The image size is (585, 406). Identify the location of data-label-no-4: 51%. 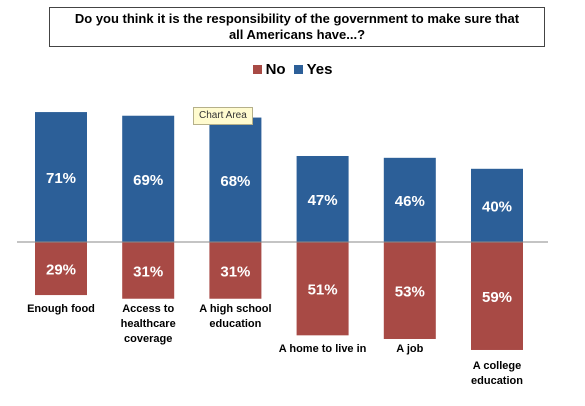
(323, 290).